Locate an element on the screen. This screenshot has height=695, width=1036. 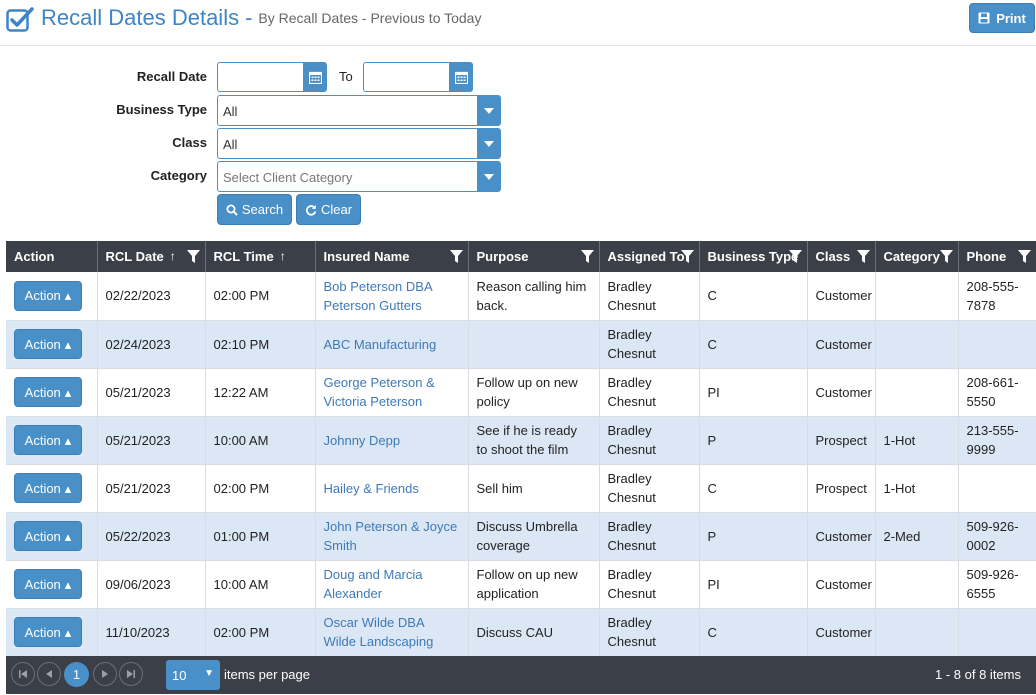
business-type-select: All is located at coordinates (359, 110).